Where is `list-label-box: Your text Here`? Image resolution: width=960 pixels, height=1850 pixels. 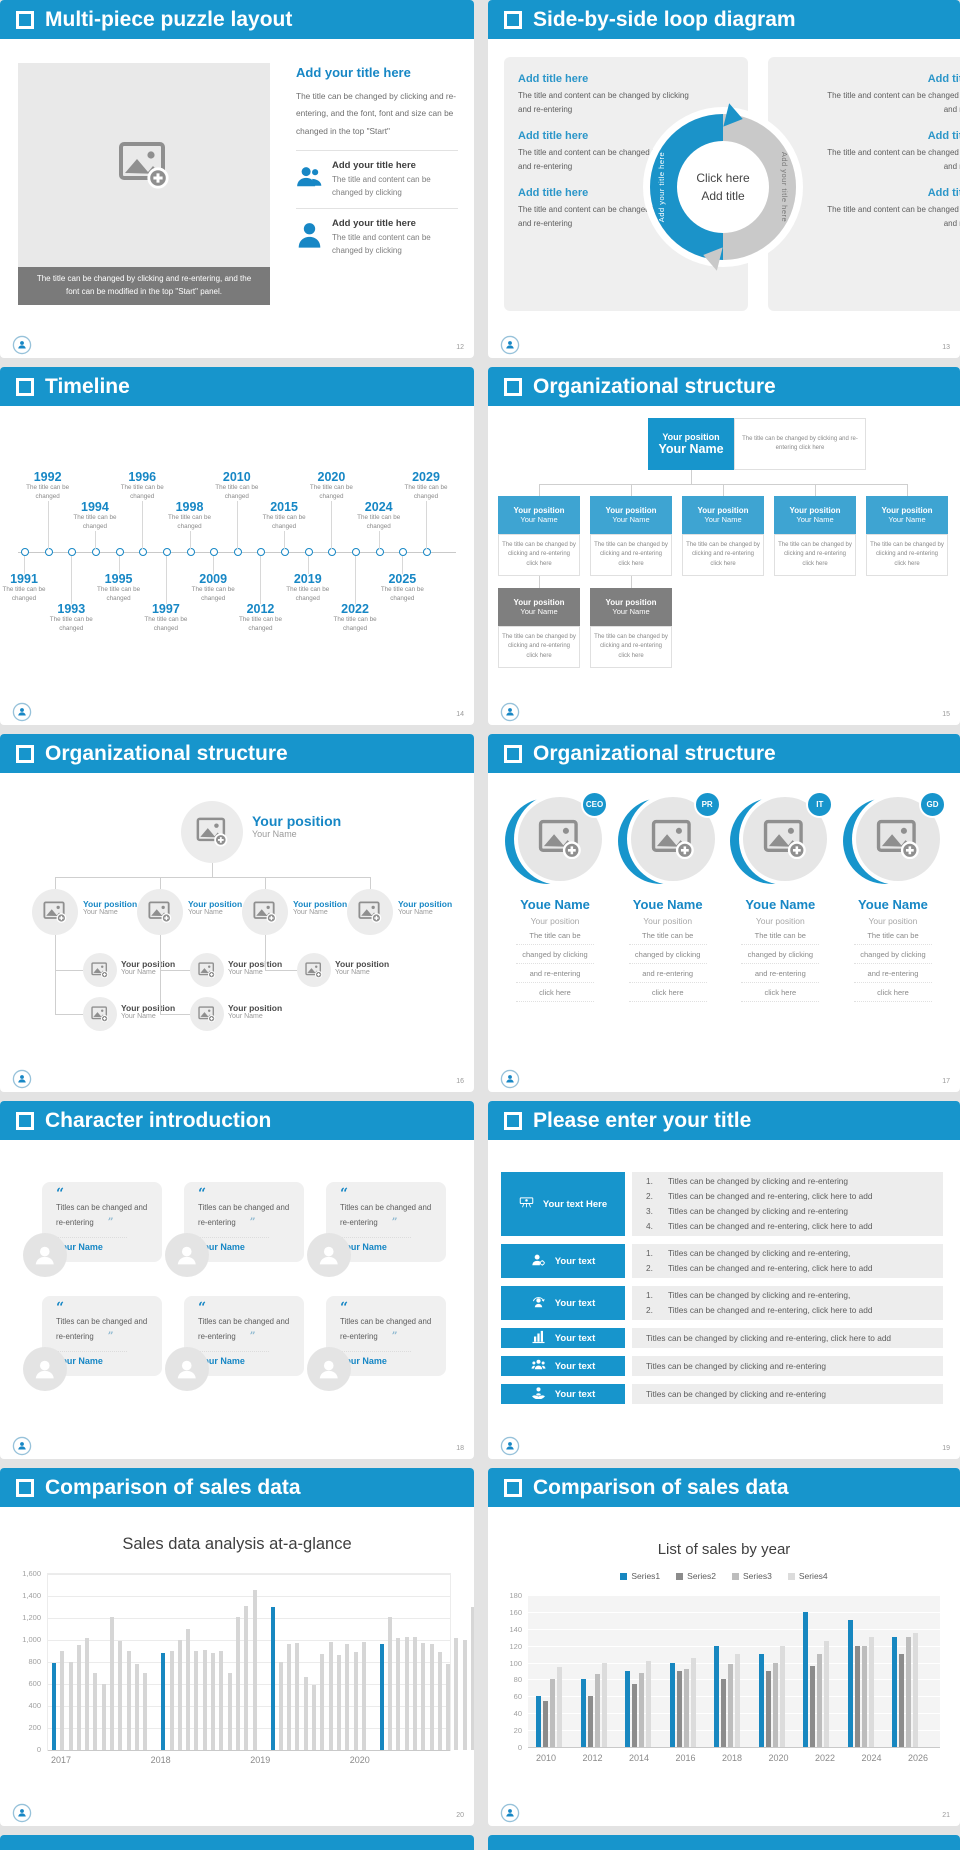 list-label-box: Your text Here is located at coordinates (563, 1204).